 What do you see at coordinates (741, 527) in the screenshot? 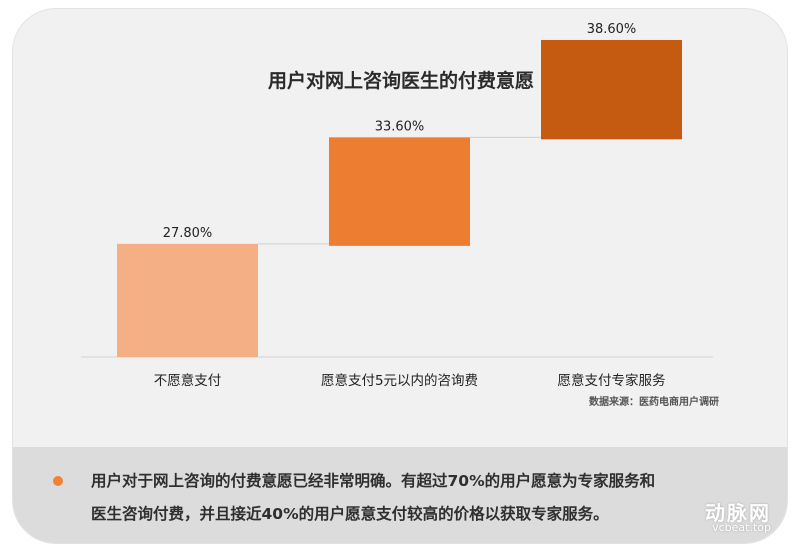
I see `watermark-url: vcbeat.top` at bounding box center [741, 527].